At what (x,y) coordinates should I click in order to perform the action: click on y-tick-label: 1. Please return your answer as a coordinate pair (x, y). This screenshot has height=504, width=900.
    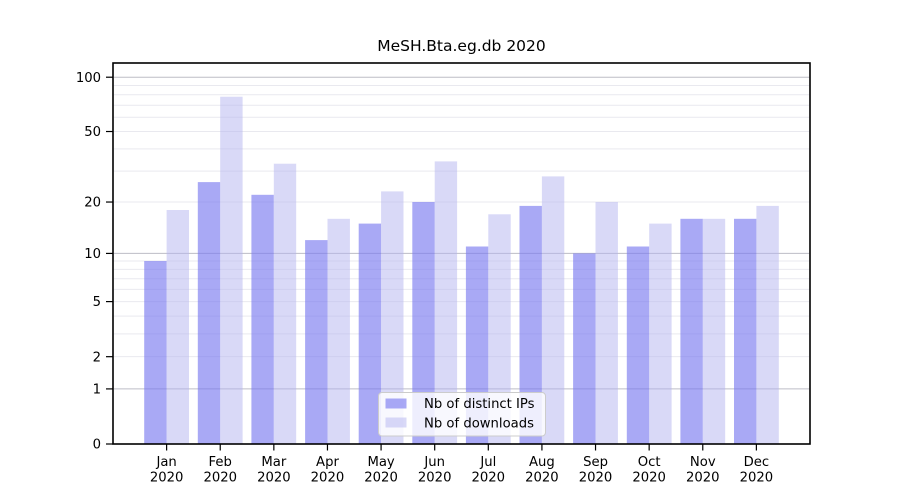
    Looking at the image, I should click on (97, 390).